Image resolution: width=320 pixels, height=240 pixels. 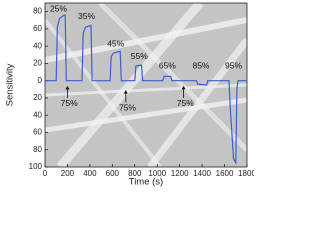 What do you see at coordinates (10, 84) in the screenshot?
I see `y-axis-label: Sensitivity` at bounding box center [10, 84].